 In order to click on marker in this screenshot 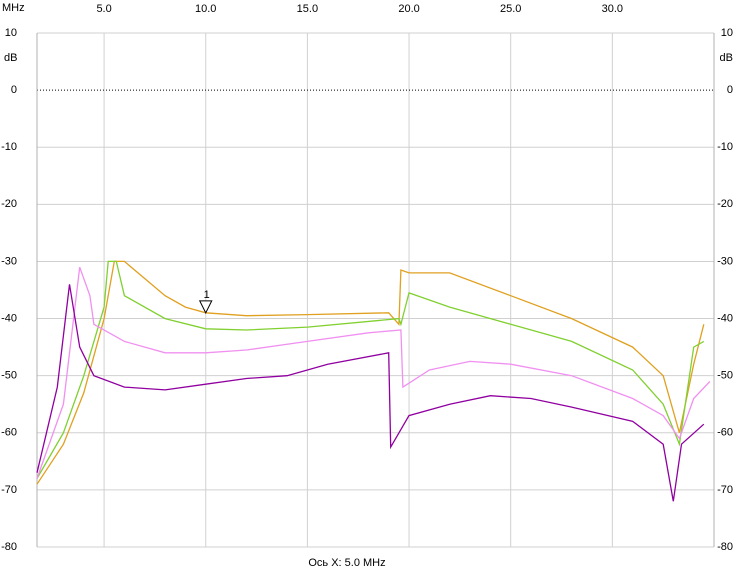, I will do `click(205, 307)`.